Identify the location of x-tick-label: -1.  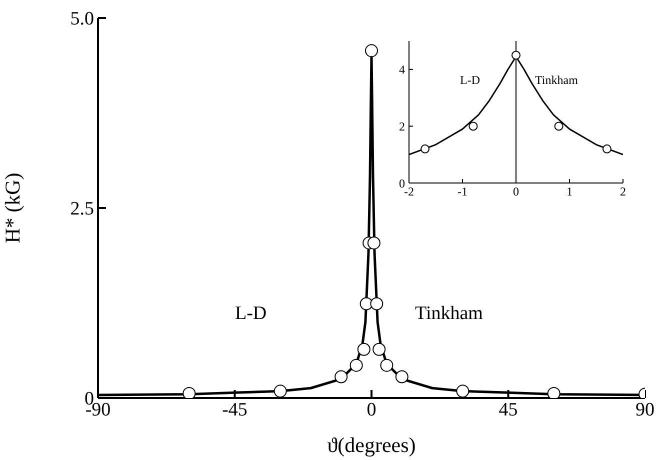
(463, 191).